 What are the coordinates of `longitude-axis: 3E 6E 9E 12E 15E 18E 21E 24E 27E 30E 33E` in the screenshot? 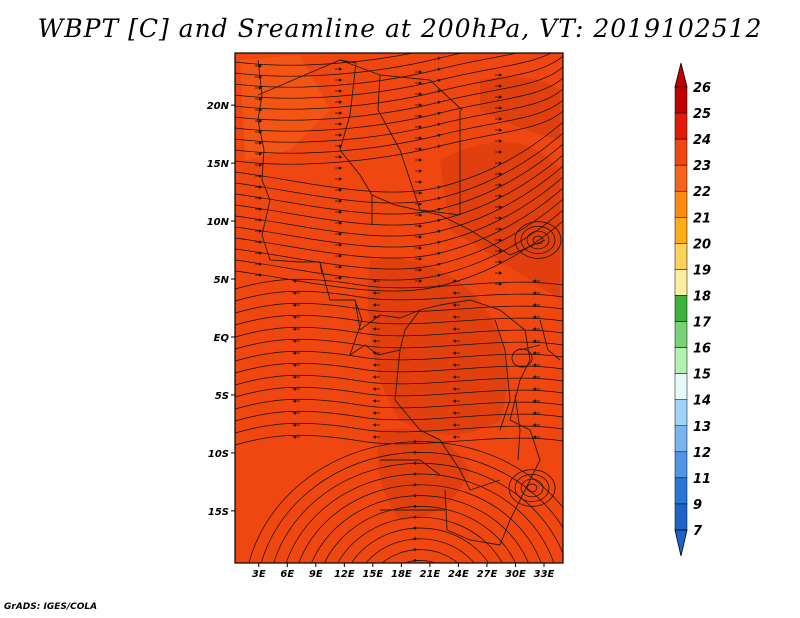 It's located at (403, 571).